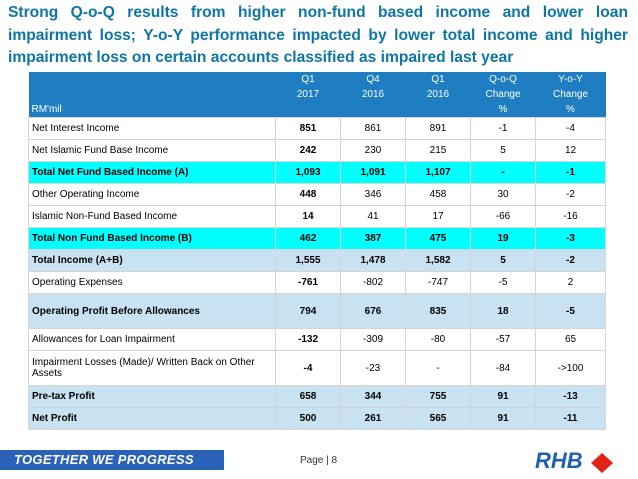  Describe the element at coordinates (373, 339) in the screenshot. I see `cell: -309` at that location.